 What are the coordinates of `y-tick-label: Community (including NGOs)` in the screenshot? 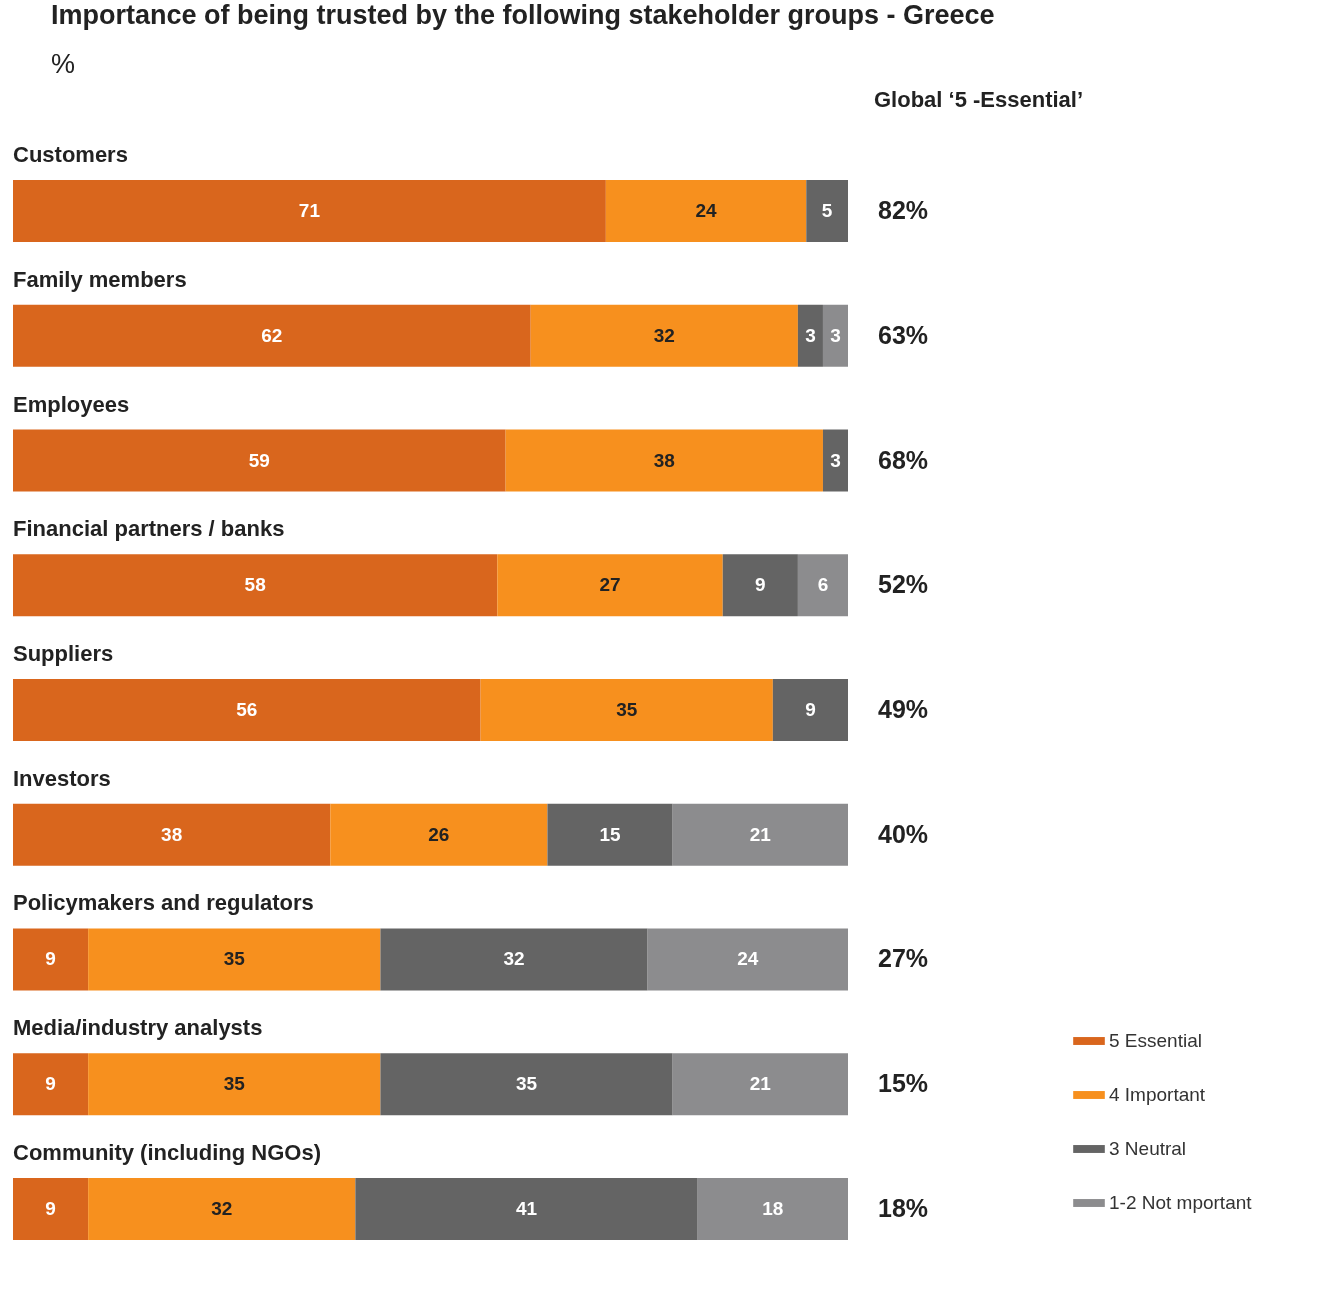 It's located at (167, 1152).